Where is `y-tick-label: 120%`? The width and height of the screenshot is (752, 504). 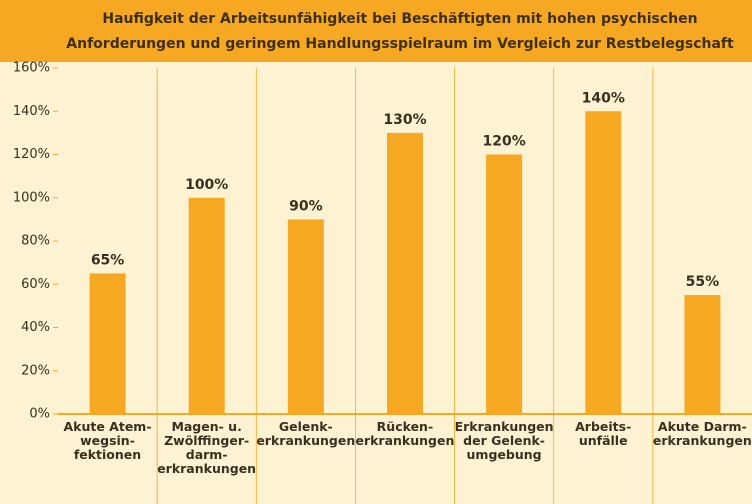 y-tick-label: 120% is located at coordinates (31, 154).